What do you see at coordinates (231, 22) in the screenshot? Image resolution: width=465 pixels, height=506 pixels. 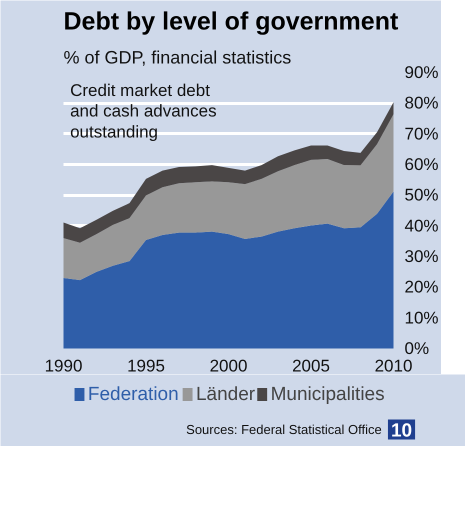 I see `chart-title: Debt by level of government` at bounding box center [231, 22].